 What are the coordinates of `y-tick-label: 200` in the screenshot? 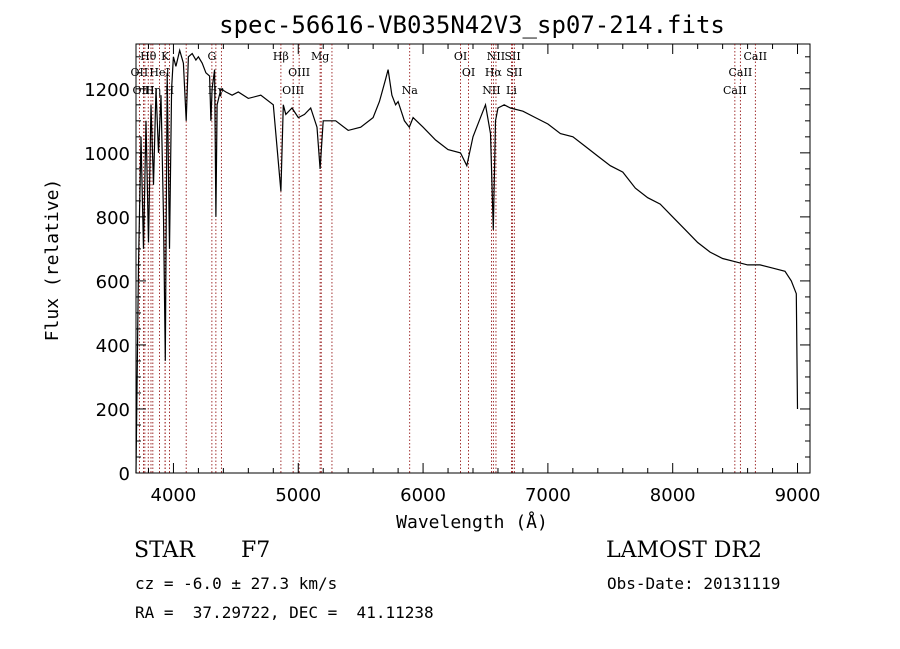 It's located at (113, 410).